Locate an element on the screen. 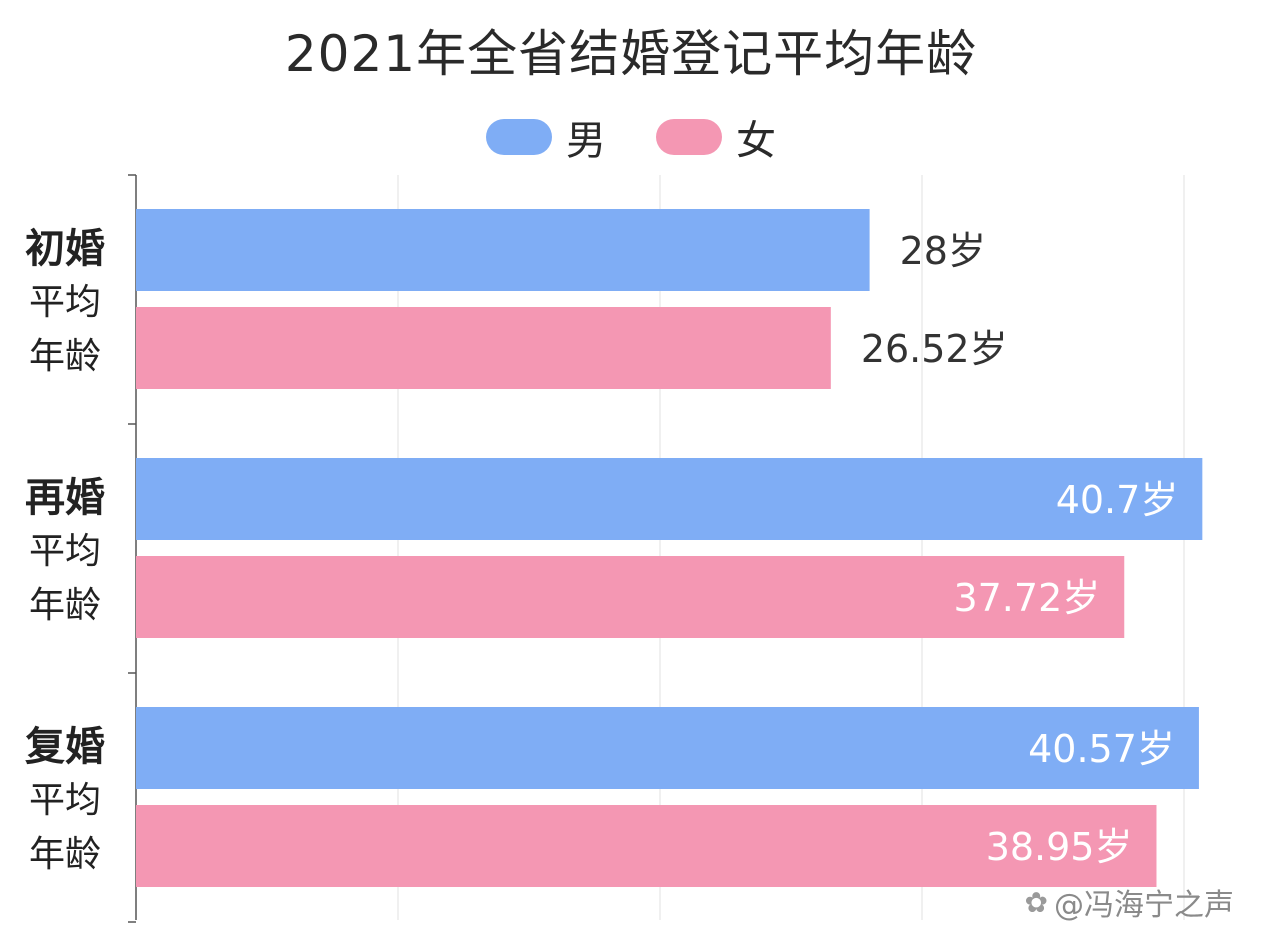 The image size is (1262, 946). data-label-male-0: 28岁 is located at coordinates (943, 251).